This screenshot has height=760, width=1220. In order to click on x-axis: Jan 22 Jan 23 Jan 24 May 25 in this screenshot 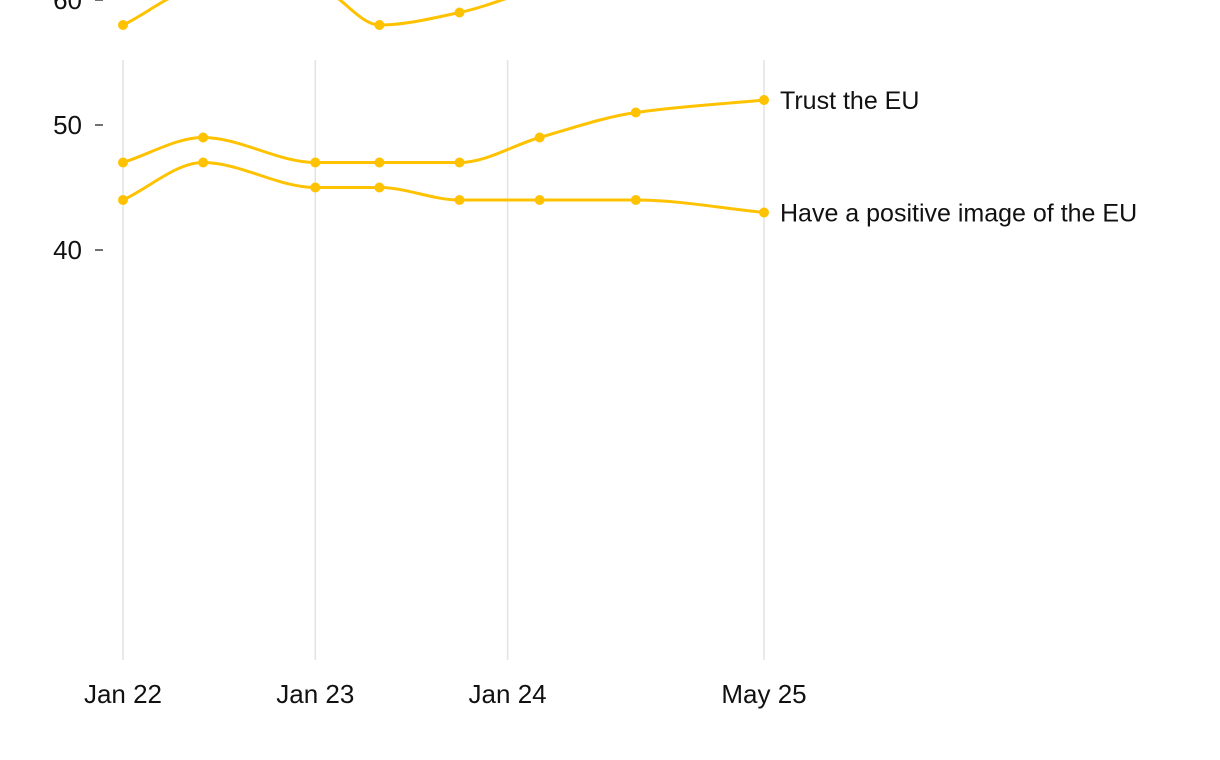, I will do `click(445, 694)`.